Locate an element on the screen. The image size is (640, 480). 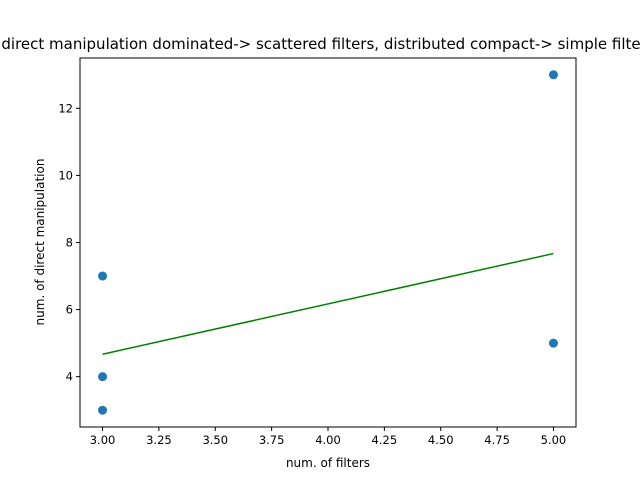
y-tick-label: 8 is located at coordinates (69, 243).